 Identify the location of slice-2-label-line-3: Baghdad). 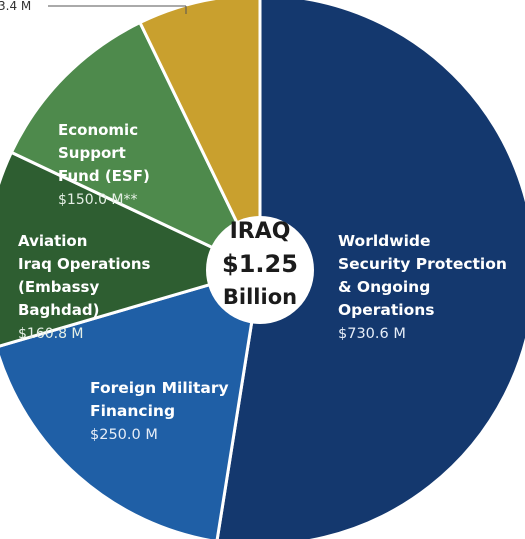
(58, 310).